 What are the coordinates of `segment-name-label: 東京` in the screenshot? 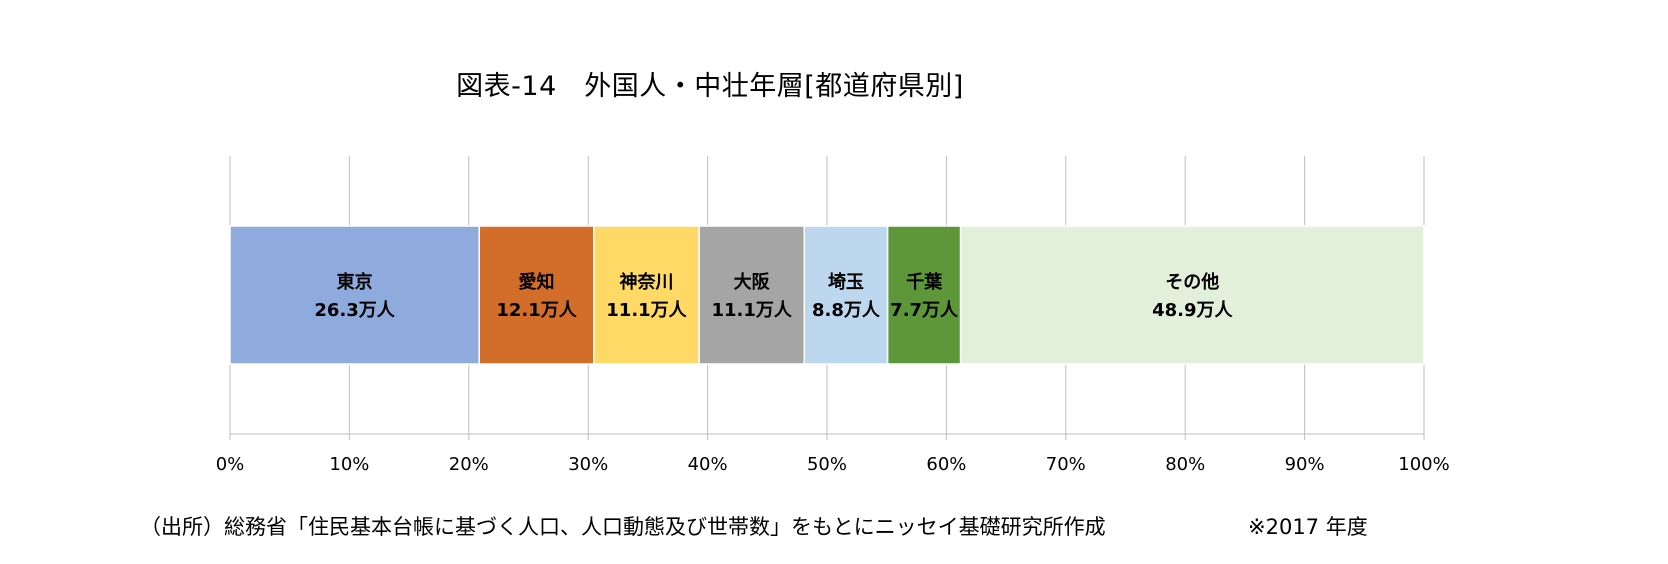 It's located at (355, 282).